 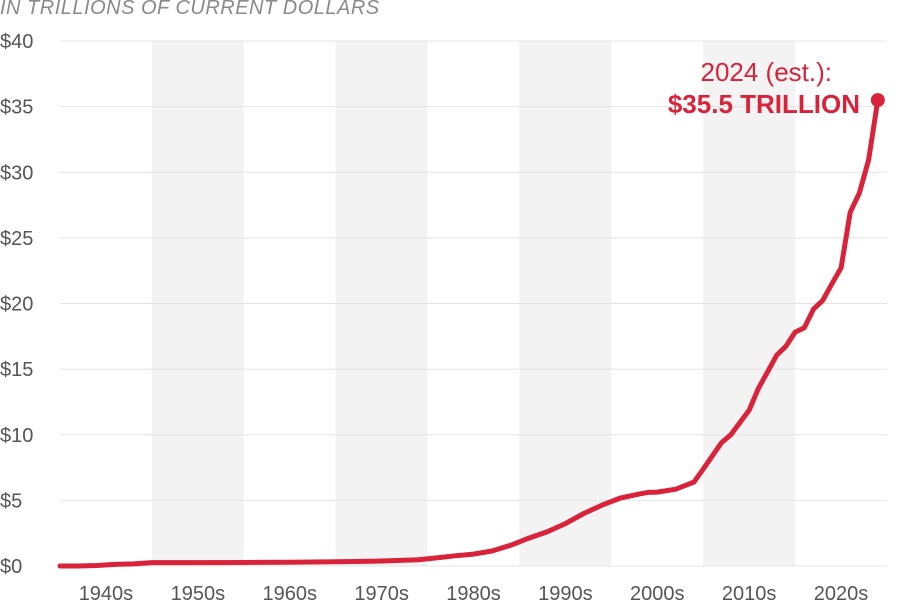 I want to click on x-tick-label: 1960s, so click(x=289, y=594).